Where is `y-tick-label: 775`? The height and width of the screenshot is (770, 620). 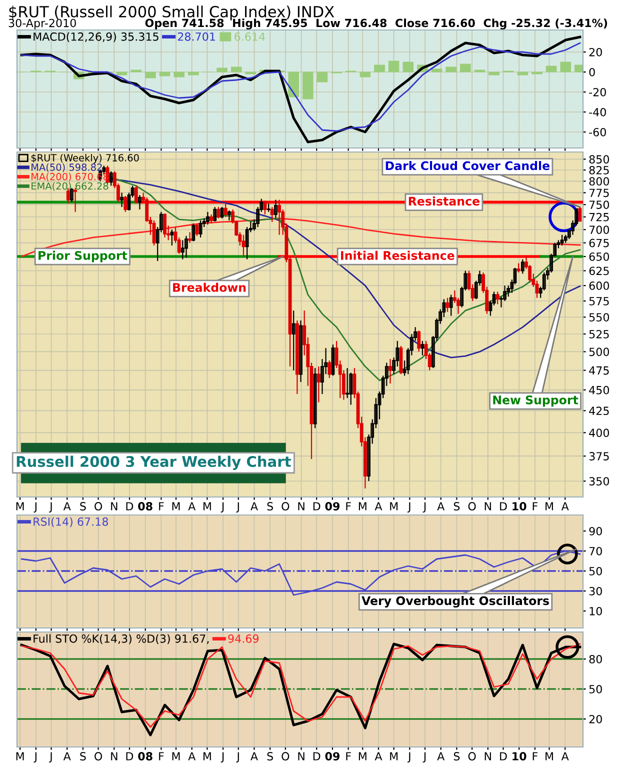 y-tick-label: 775 is located at coordinates (599, 193).